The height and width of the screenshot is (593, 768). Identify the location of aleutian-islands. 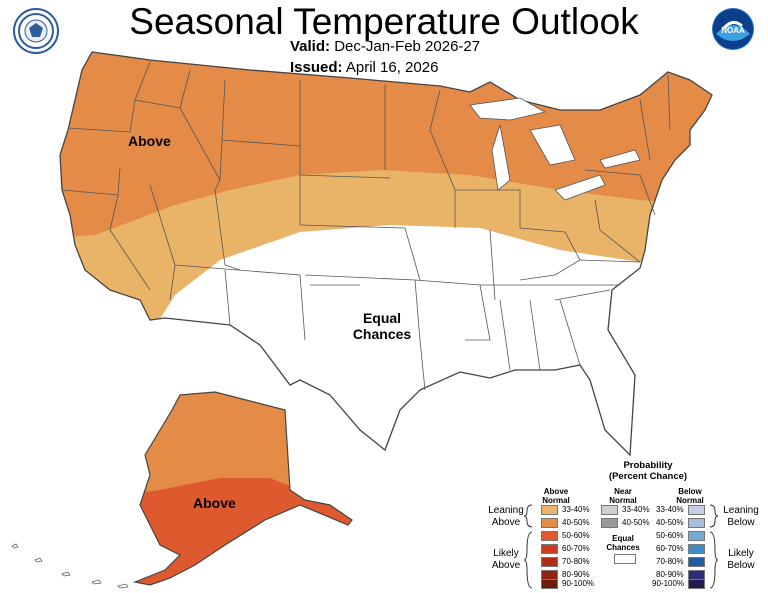
(70, 566).